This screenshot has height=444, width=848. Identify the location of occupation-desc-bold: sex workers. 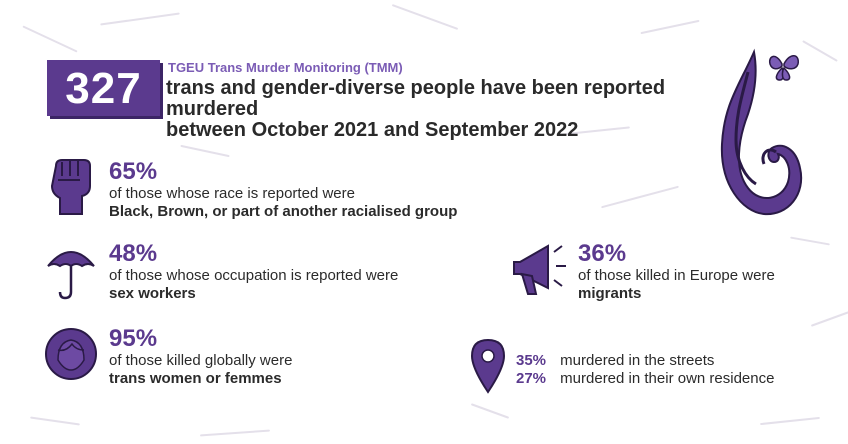
(152, 293).